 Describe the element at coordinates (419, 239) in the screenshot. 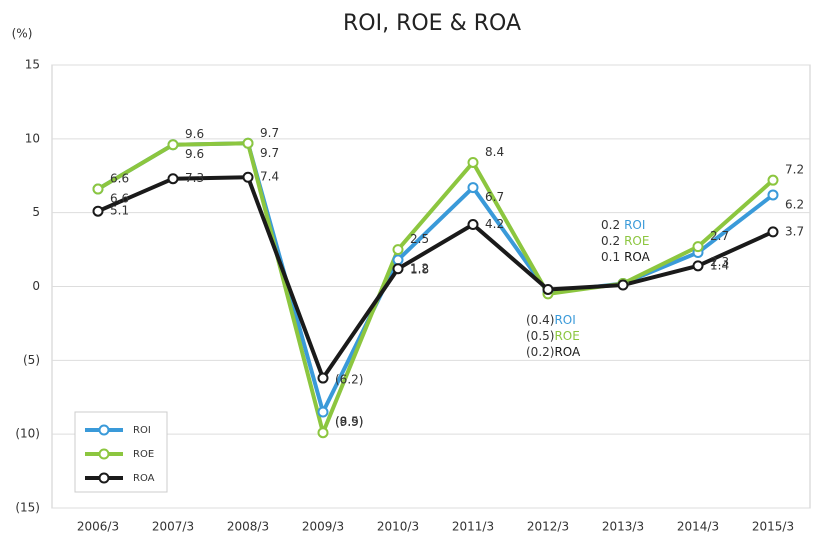

I see `data-label: 2.5` at that location.